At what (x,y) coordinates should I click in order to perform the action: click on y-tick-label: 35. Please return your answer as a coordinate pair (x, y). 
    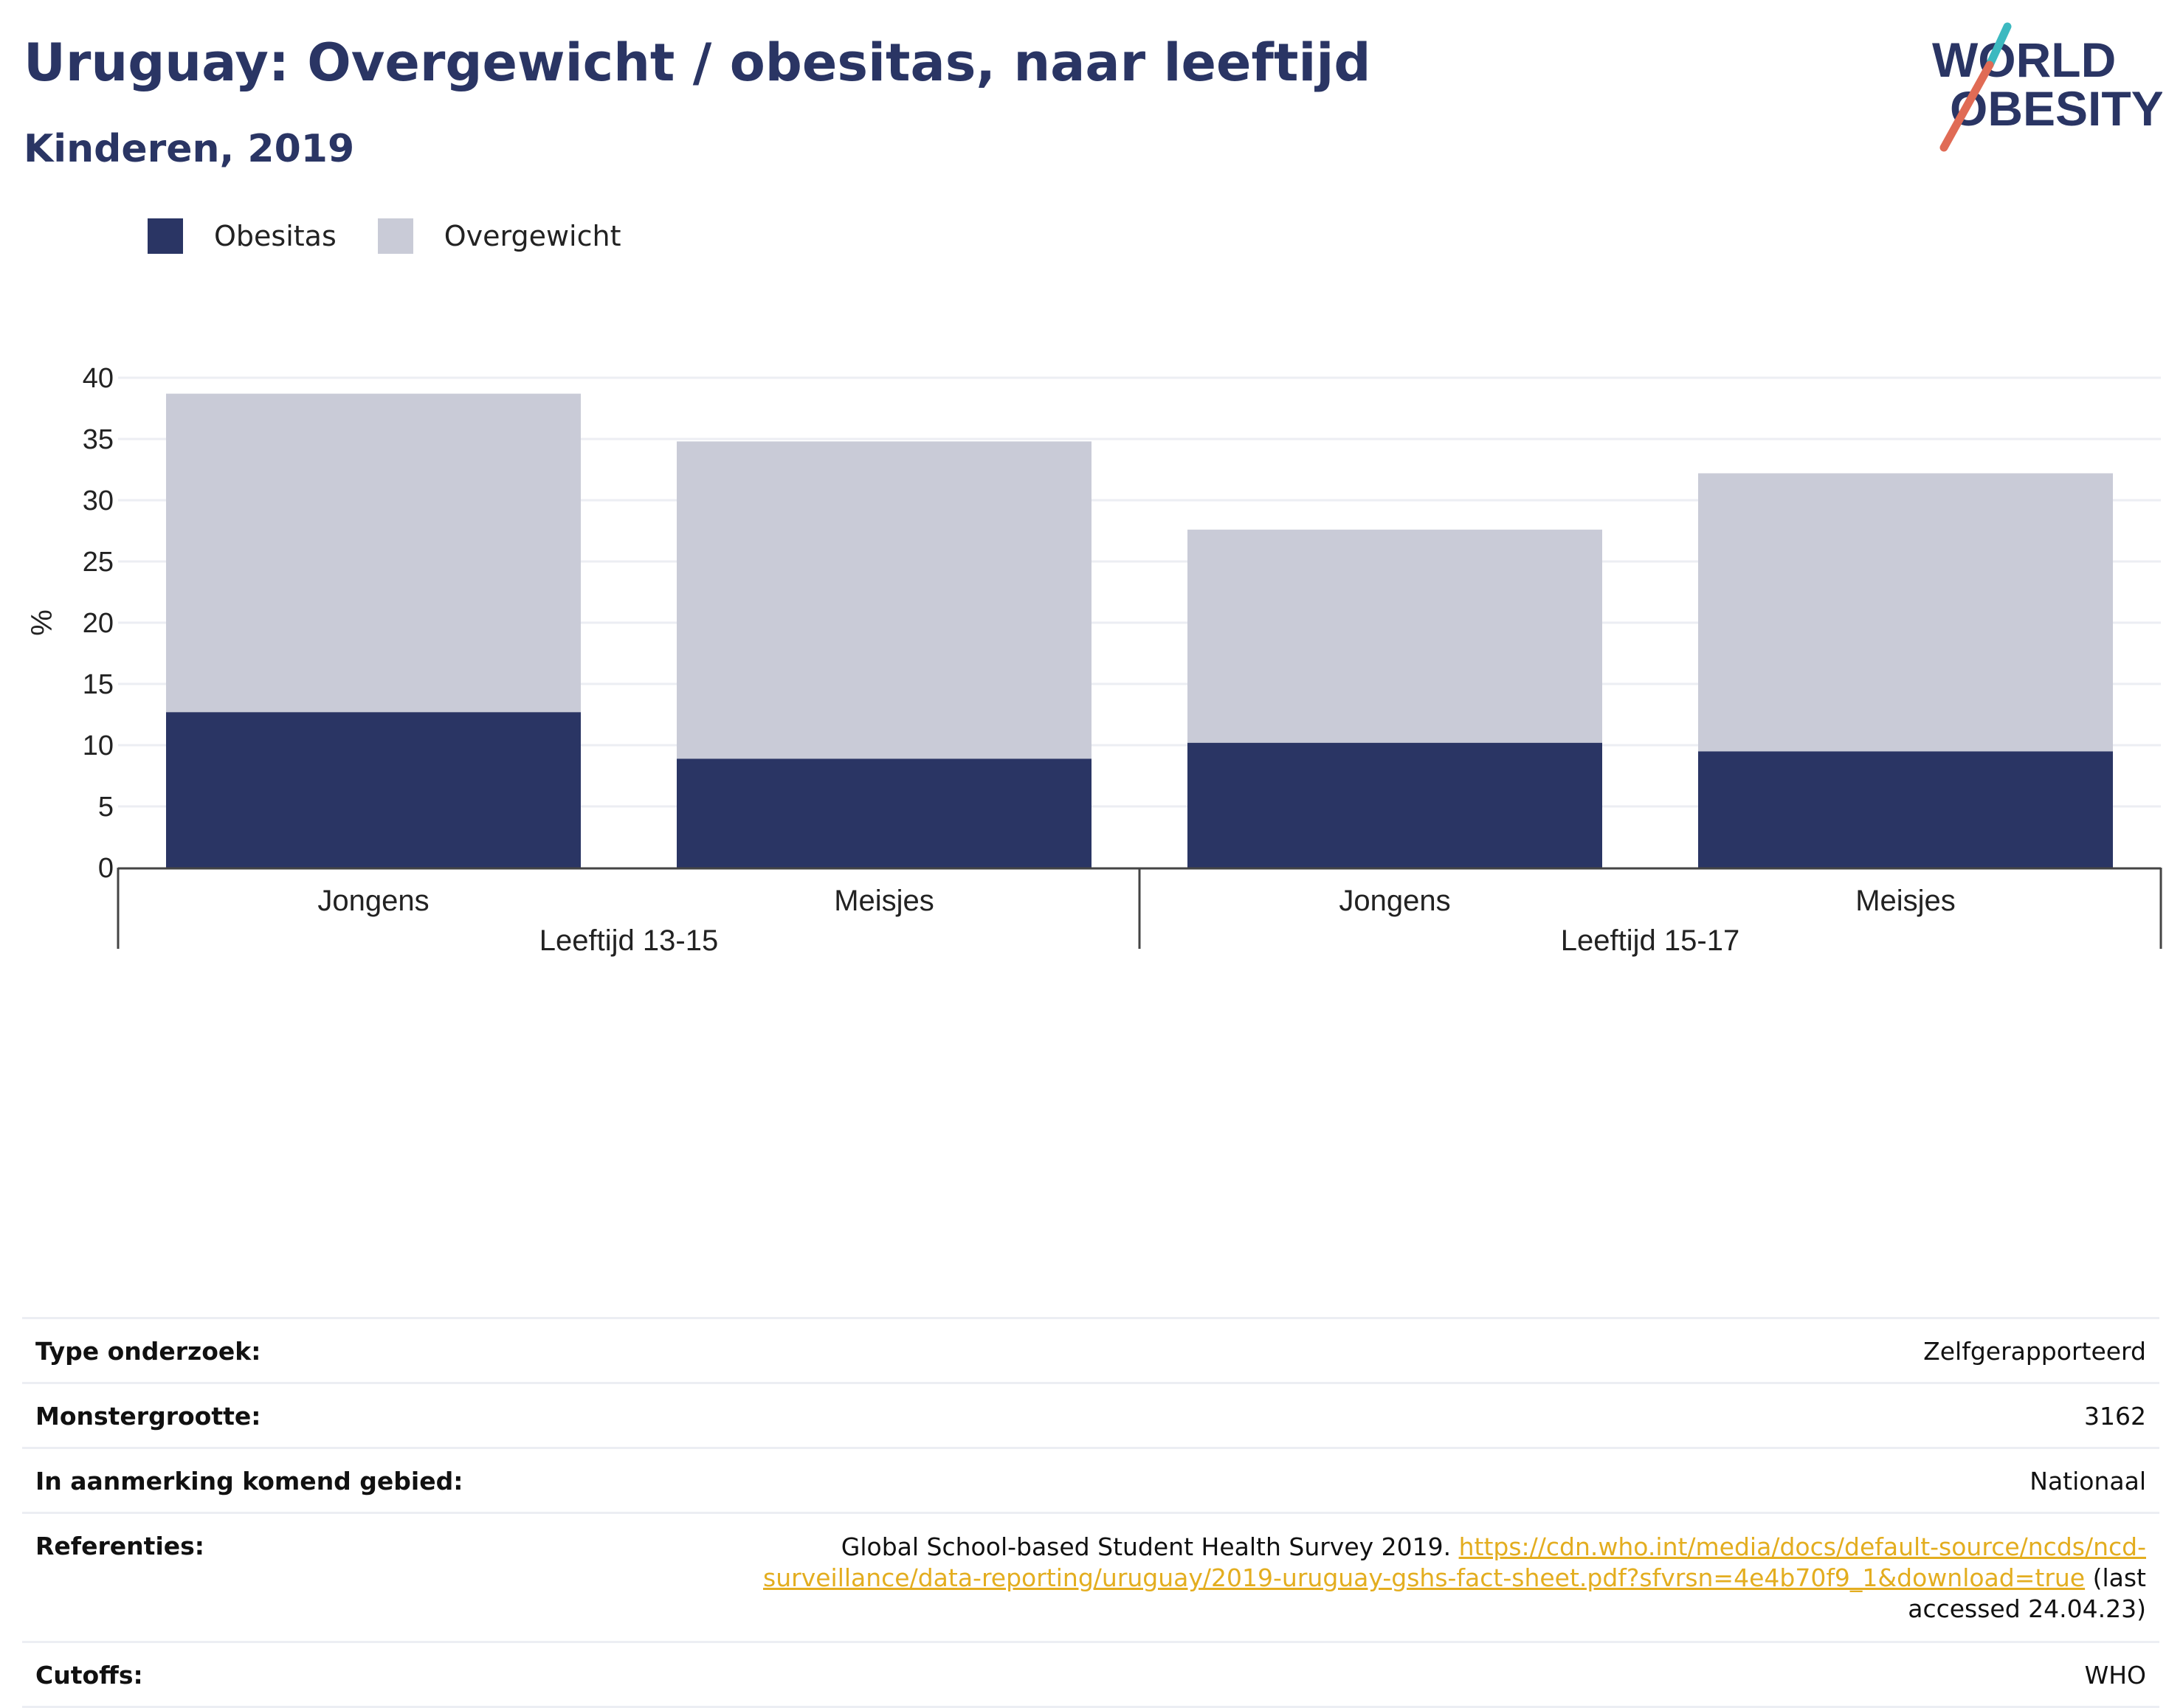
    Looking at the image, I should click on (98, 439).